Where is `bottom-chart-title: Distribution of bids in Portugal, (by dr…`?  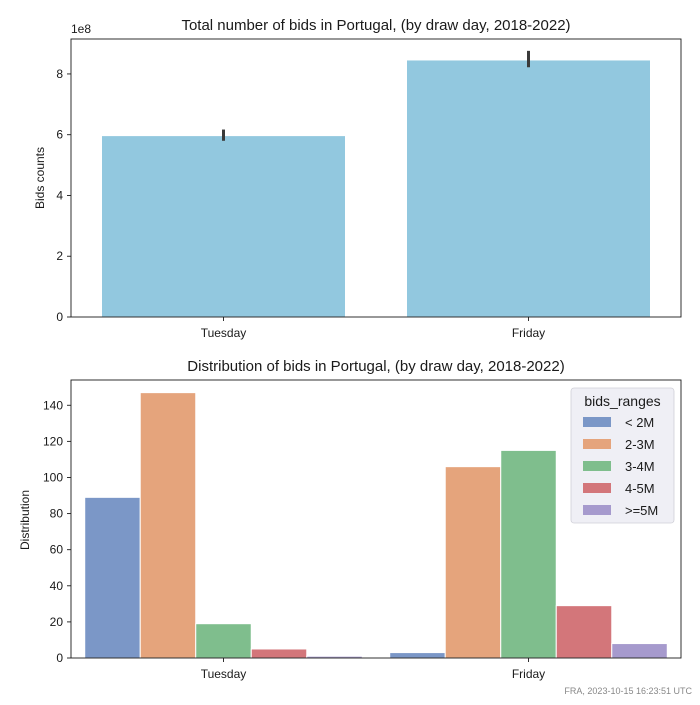 bottom-chart-title: Distribution of bids in Portugal, (by dr… is located at coordinates (375, 366).